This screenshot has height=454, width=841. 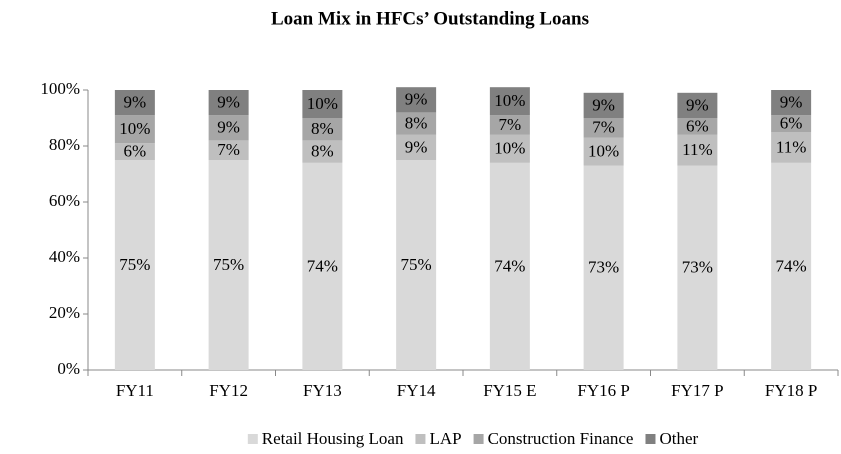 I want to click on y-tick-label: 80%, so click(x=64, y=144).